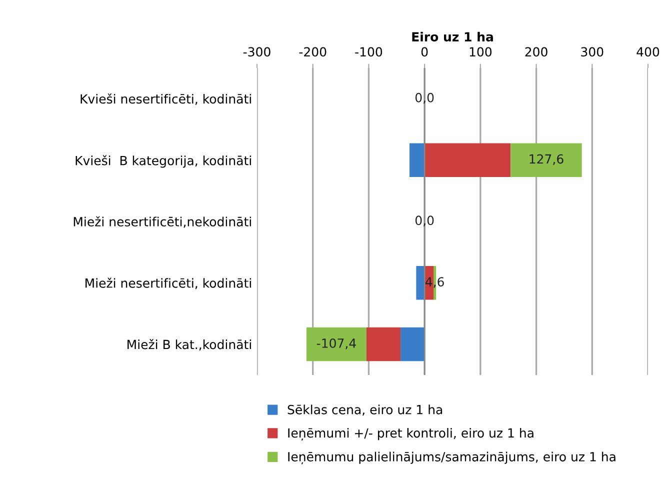 This screenshot has width=666, height=478. What do you see at coordinates (168, 284) in the screenshot?
I see `y-tick-label: Mieži nesertificēti, kodināti` at bounding box center [168, 284].